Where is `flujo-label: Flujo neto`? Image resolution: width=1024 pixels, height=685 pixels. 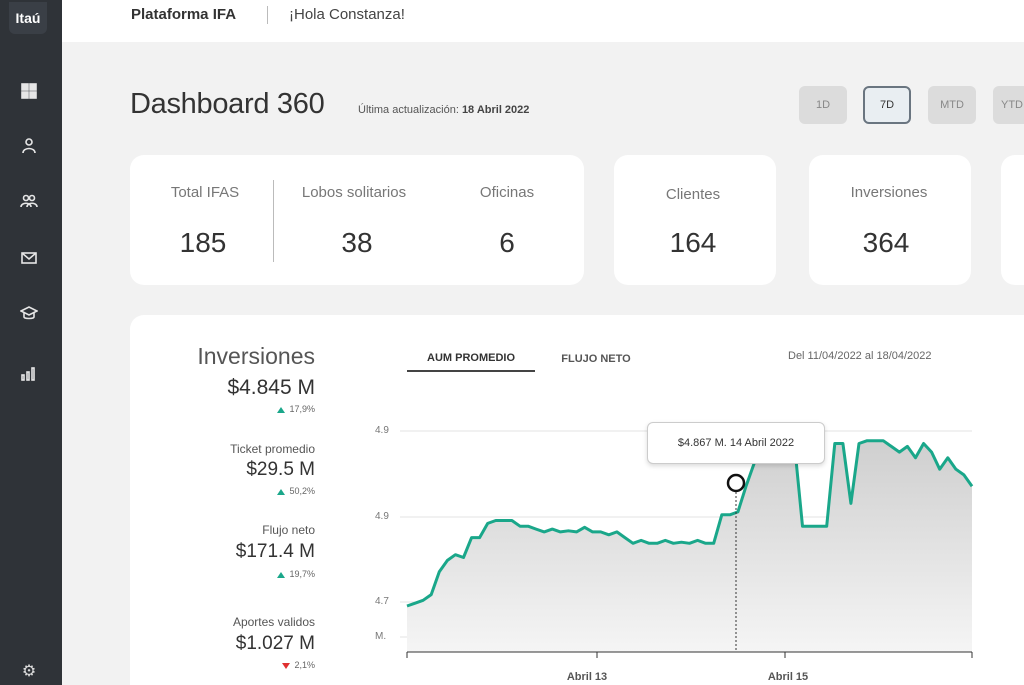 flujo-label: Flujo neto is located at coordinates (288, 530).